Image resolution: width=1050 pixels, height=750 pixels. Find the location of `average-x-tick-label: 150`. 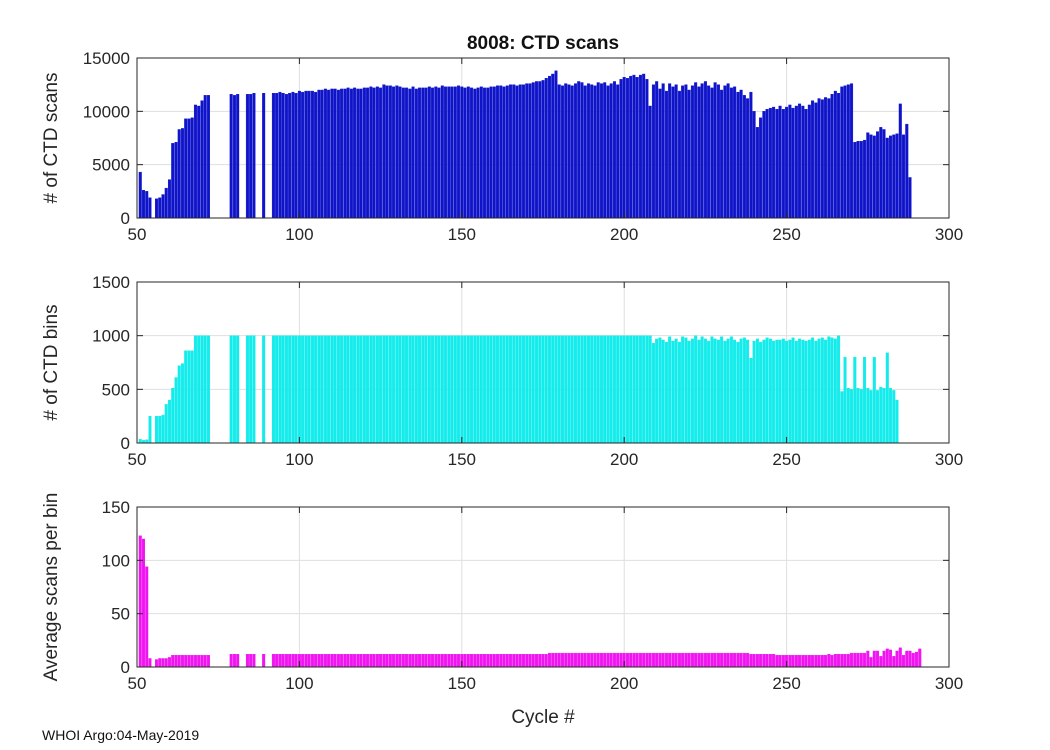

average-x-tick-label: 150 is located at coordinates (462, 683).